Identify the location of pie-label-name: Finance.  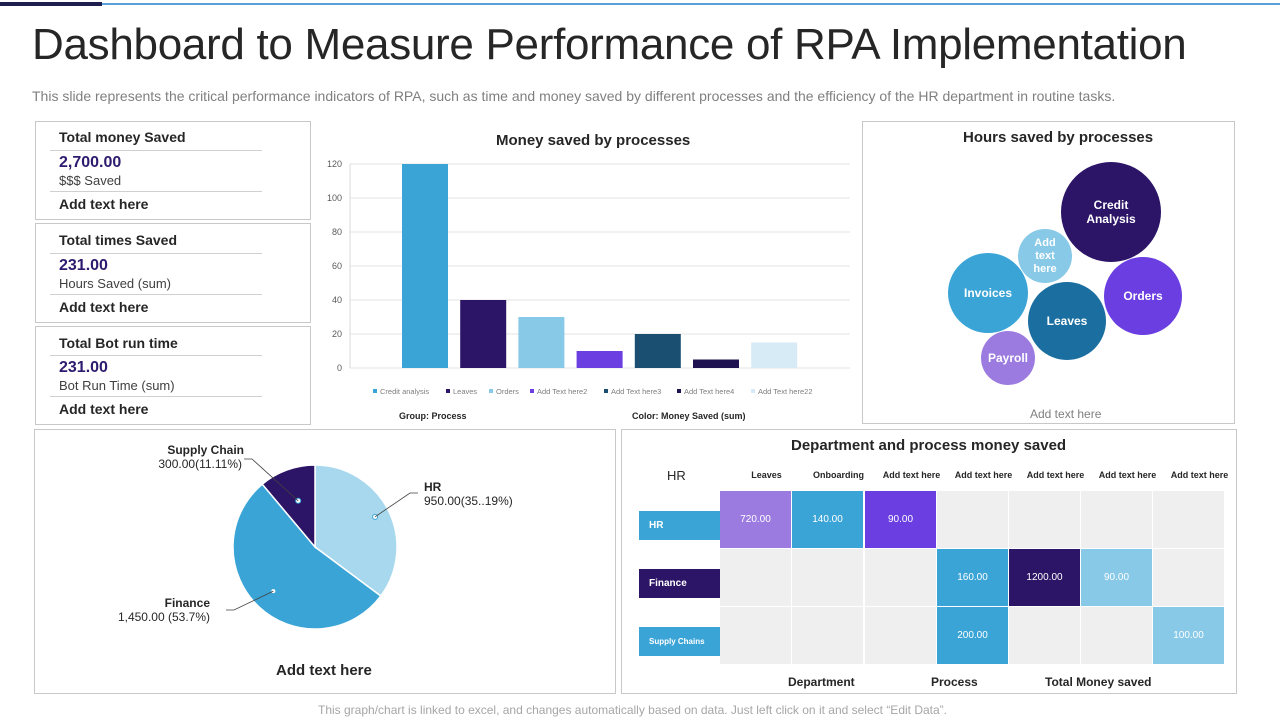
(188, 603).